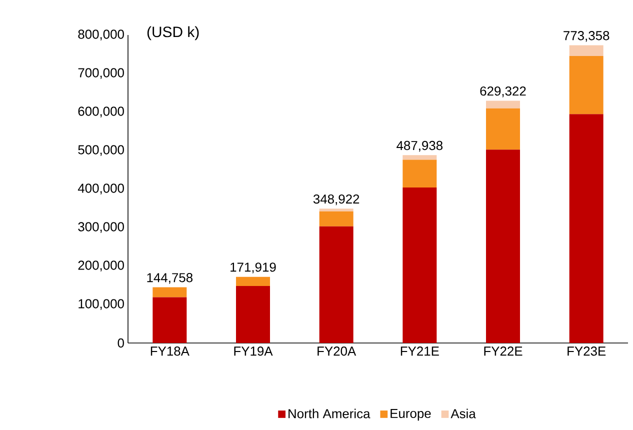  What do you see at coordinates (101, 266) in the screenshot?
I see `y-tick-label: 200,000` at bounding box center [101, 266].